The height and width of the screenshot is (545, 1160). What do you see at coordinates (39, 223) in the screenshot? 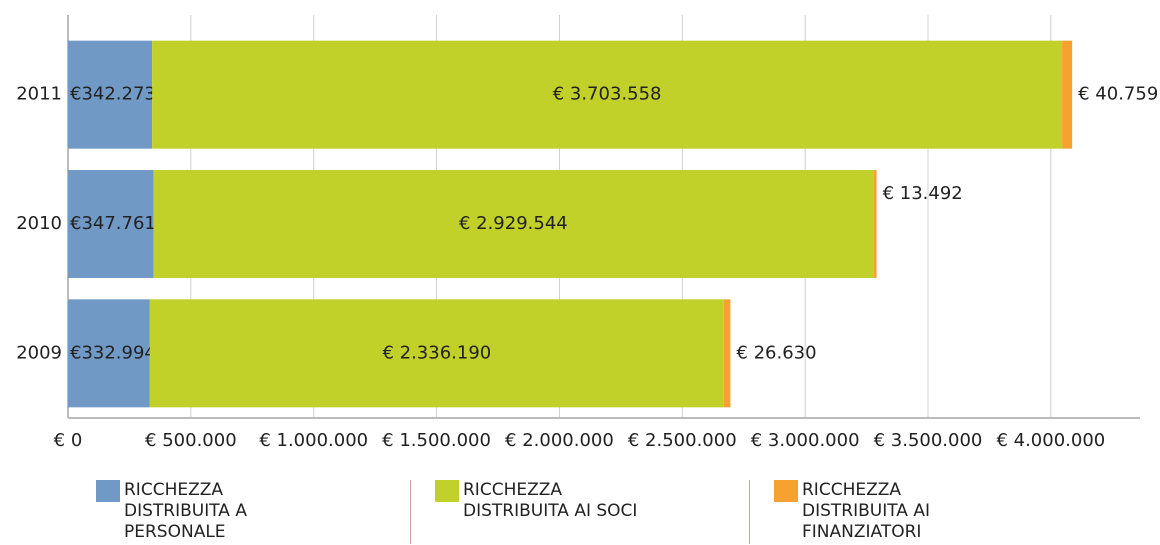
I see `y-tick-label: 2010` at bounding box center [39, 223].